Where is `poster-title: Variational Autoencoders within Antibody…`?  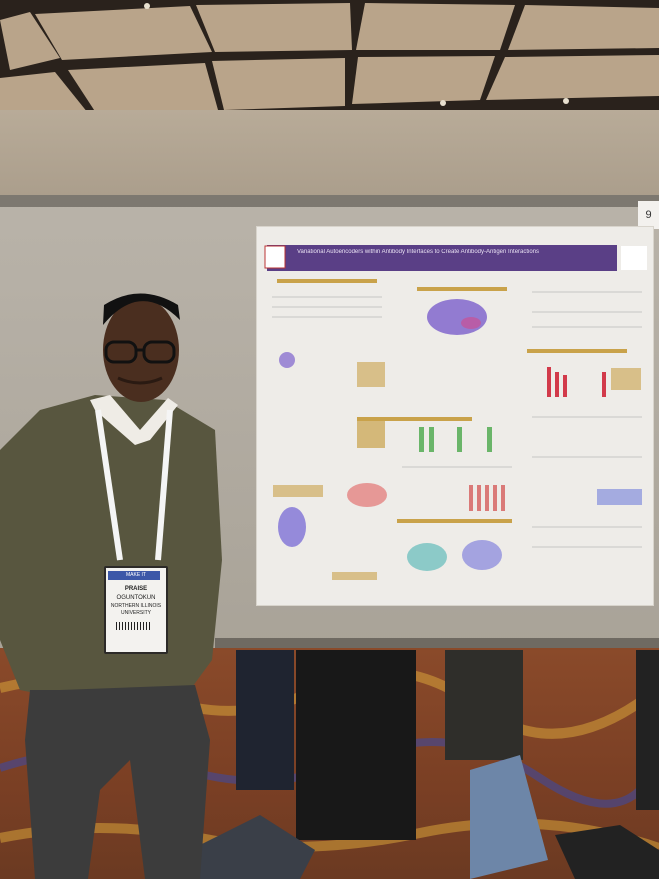
poster-title: Variational Autoencoders within Antibody… is located at coordinates (418, 252).